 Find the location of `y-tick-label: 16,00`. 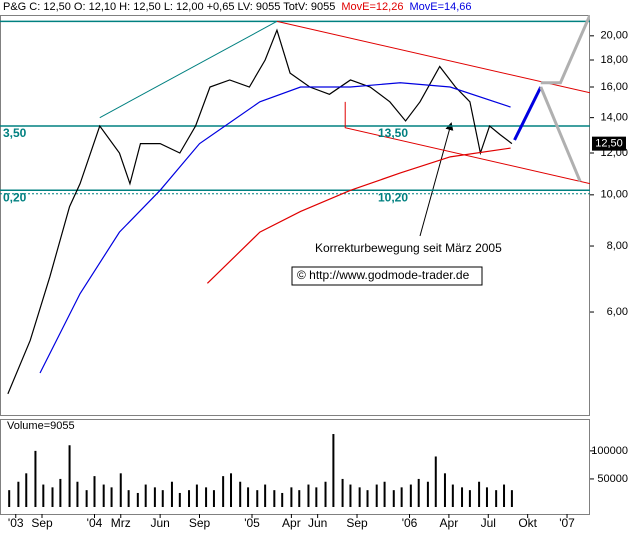

y-tick-label: 16,00 is located at coordinates (614, 87).